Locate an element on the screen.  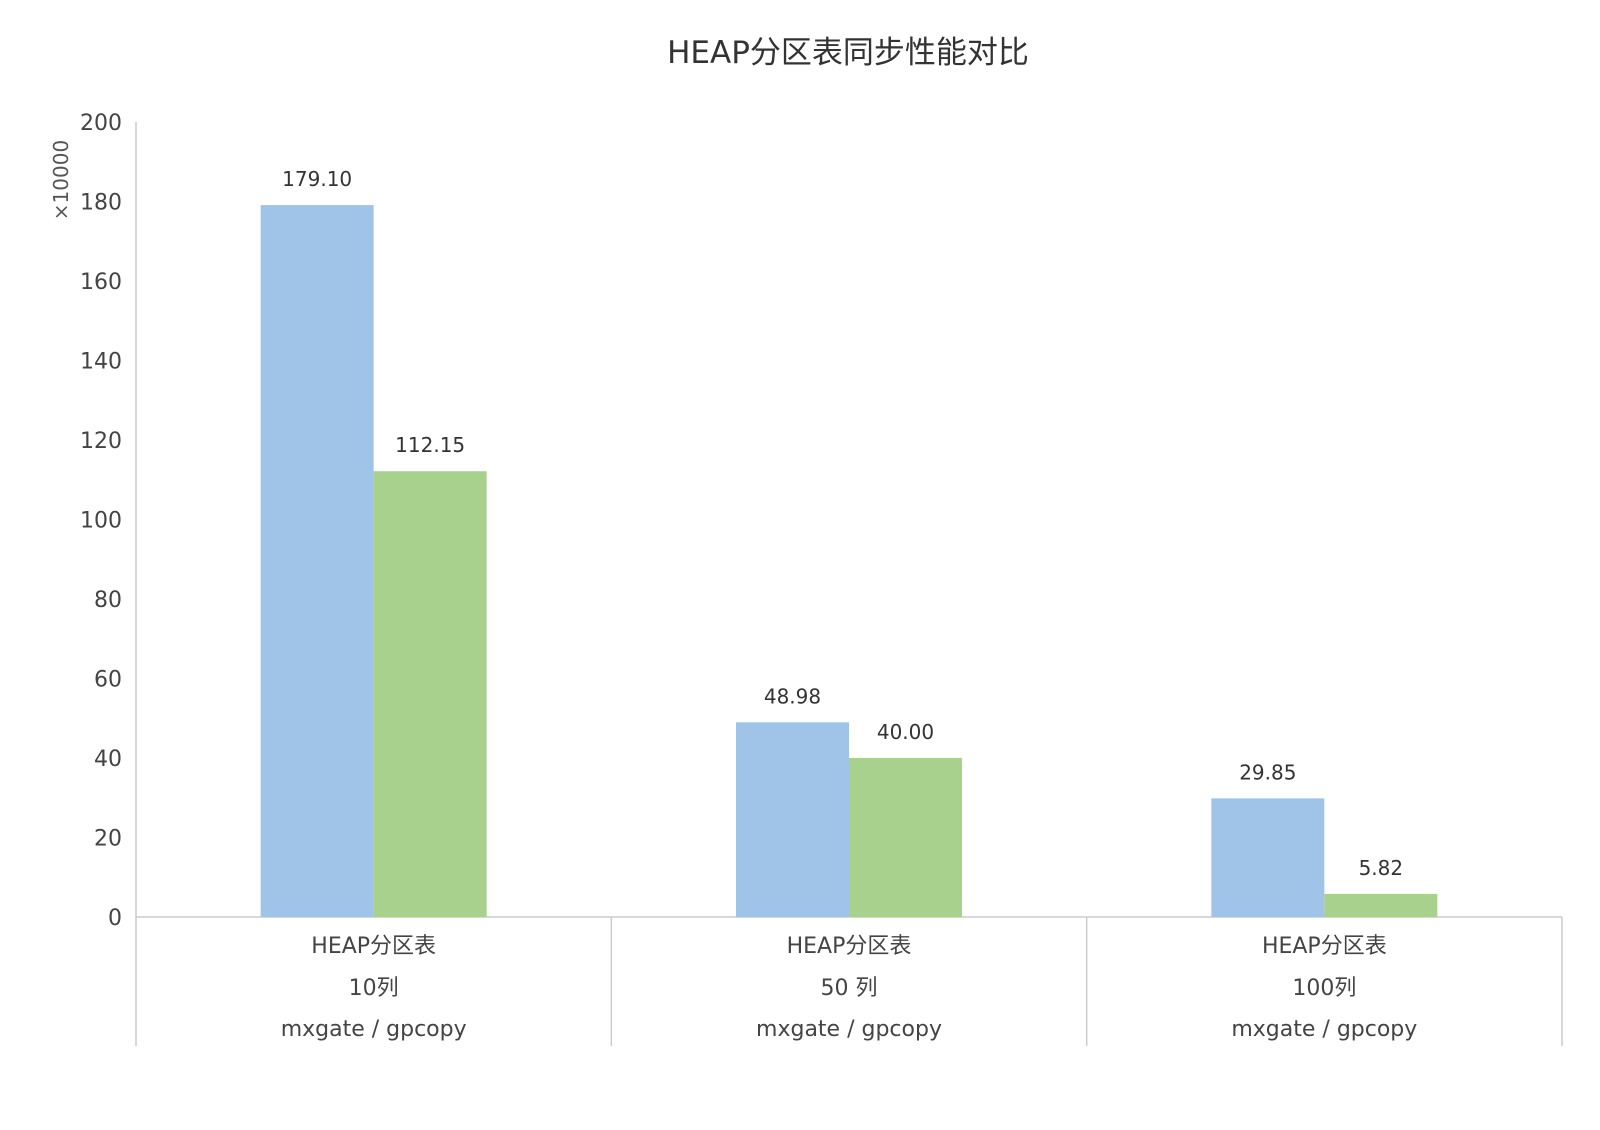
y-axis-ticks: 0 20 40 60 80 100 120 140 160 180 200 is located at coordinates (101, 521).